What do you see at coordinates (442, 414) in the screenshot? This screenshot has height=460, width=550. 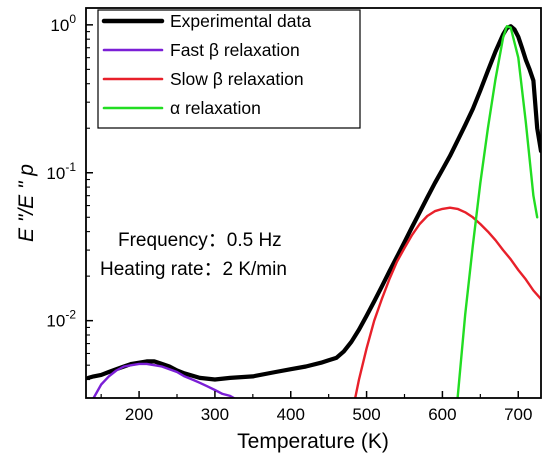 I see `x-tick-label-4: 600` at bounding box center [442, 414].